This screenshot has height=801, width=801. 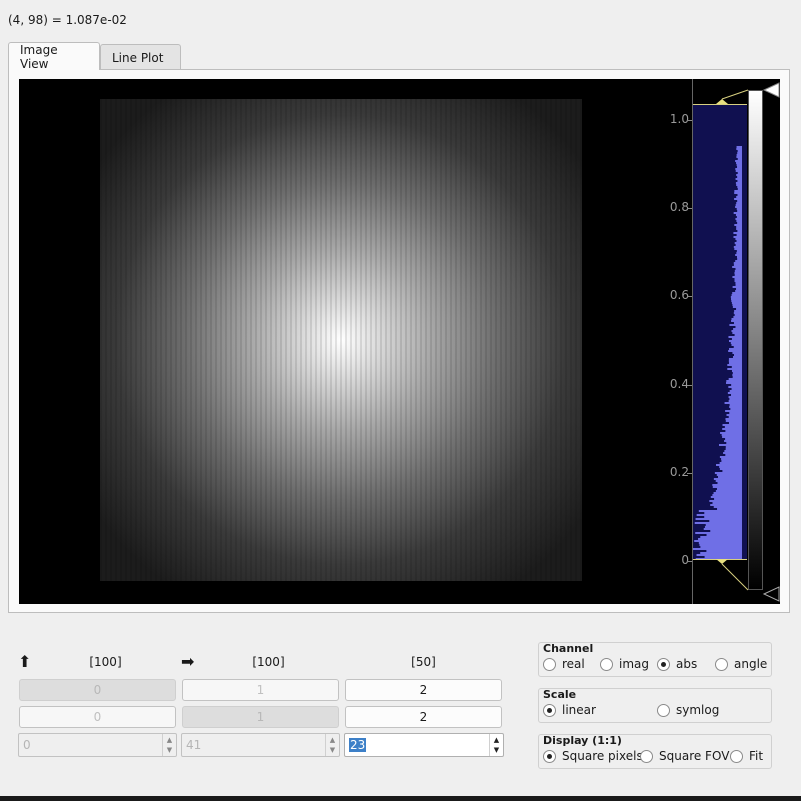 I want to click on scale-symlog-radio: symlog, so click(x=688, y=710).